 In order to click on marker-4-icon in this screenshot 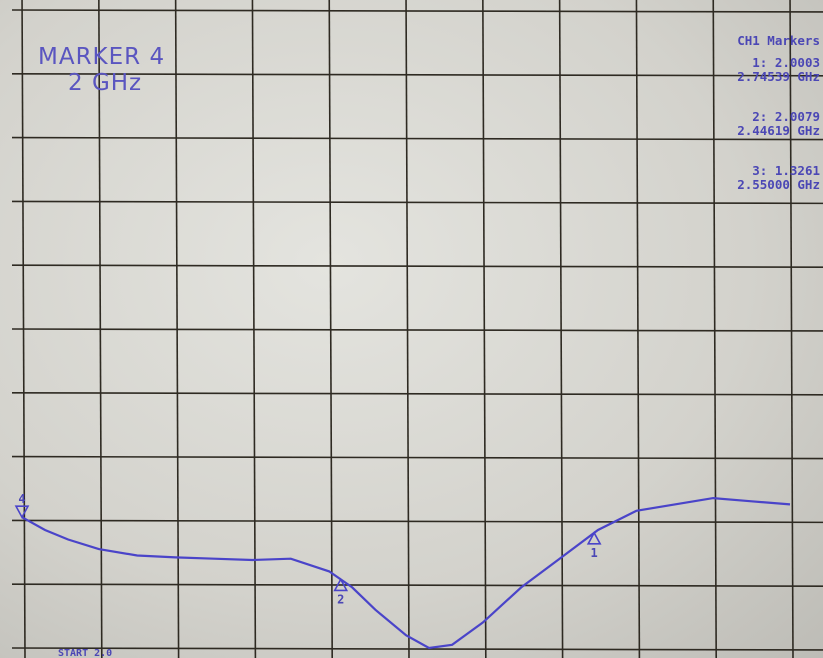, I will do `click(22, 512)`.